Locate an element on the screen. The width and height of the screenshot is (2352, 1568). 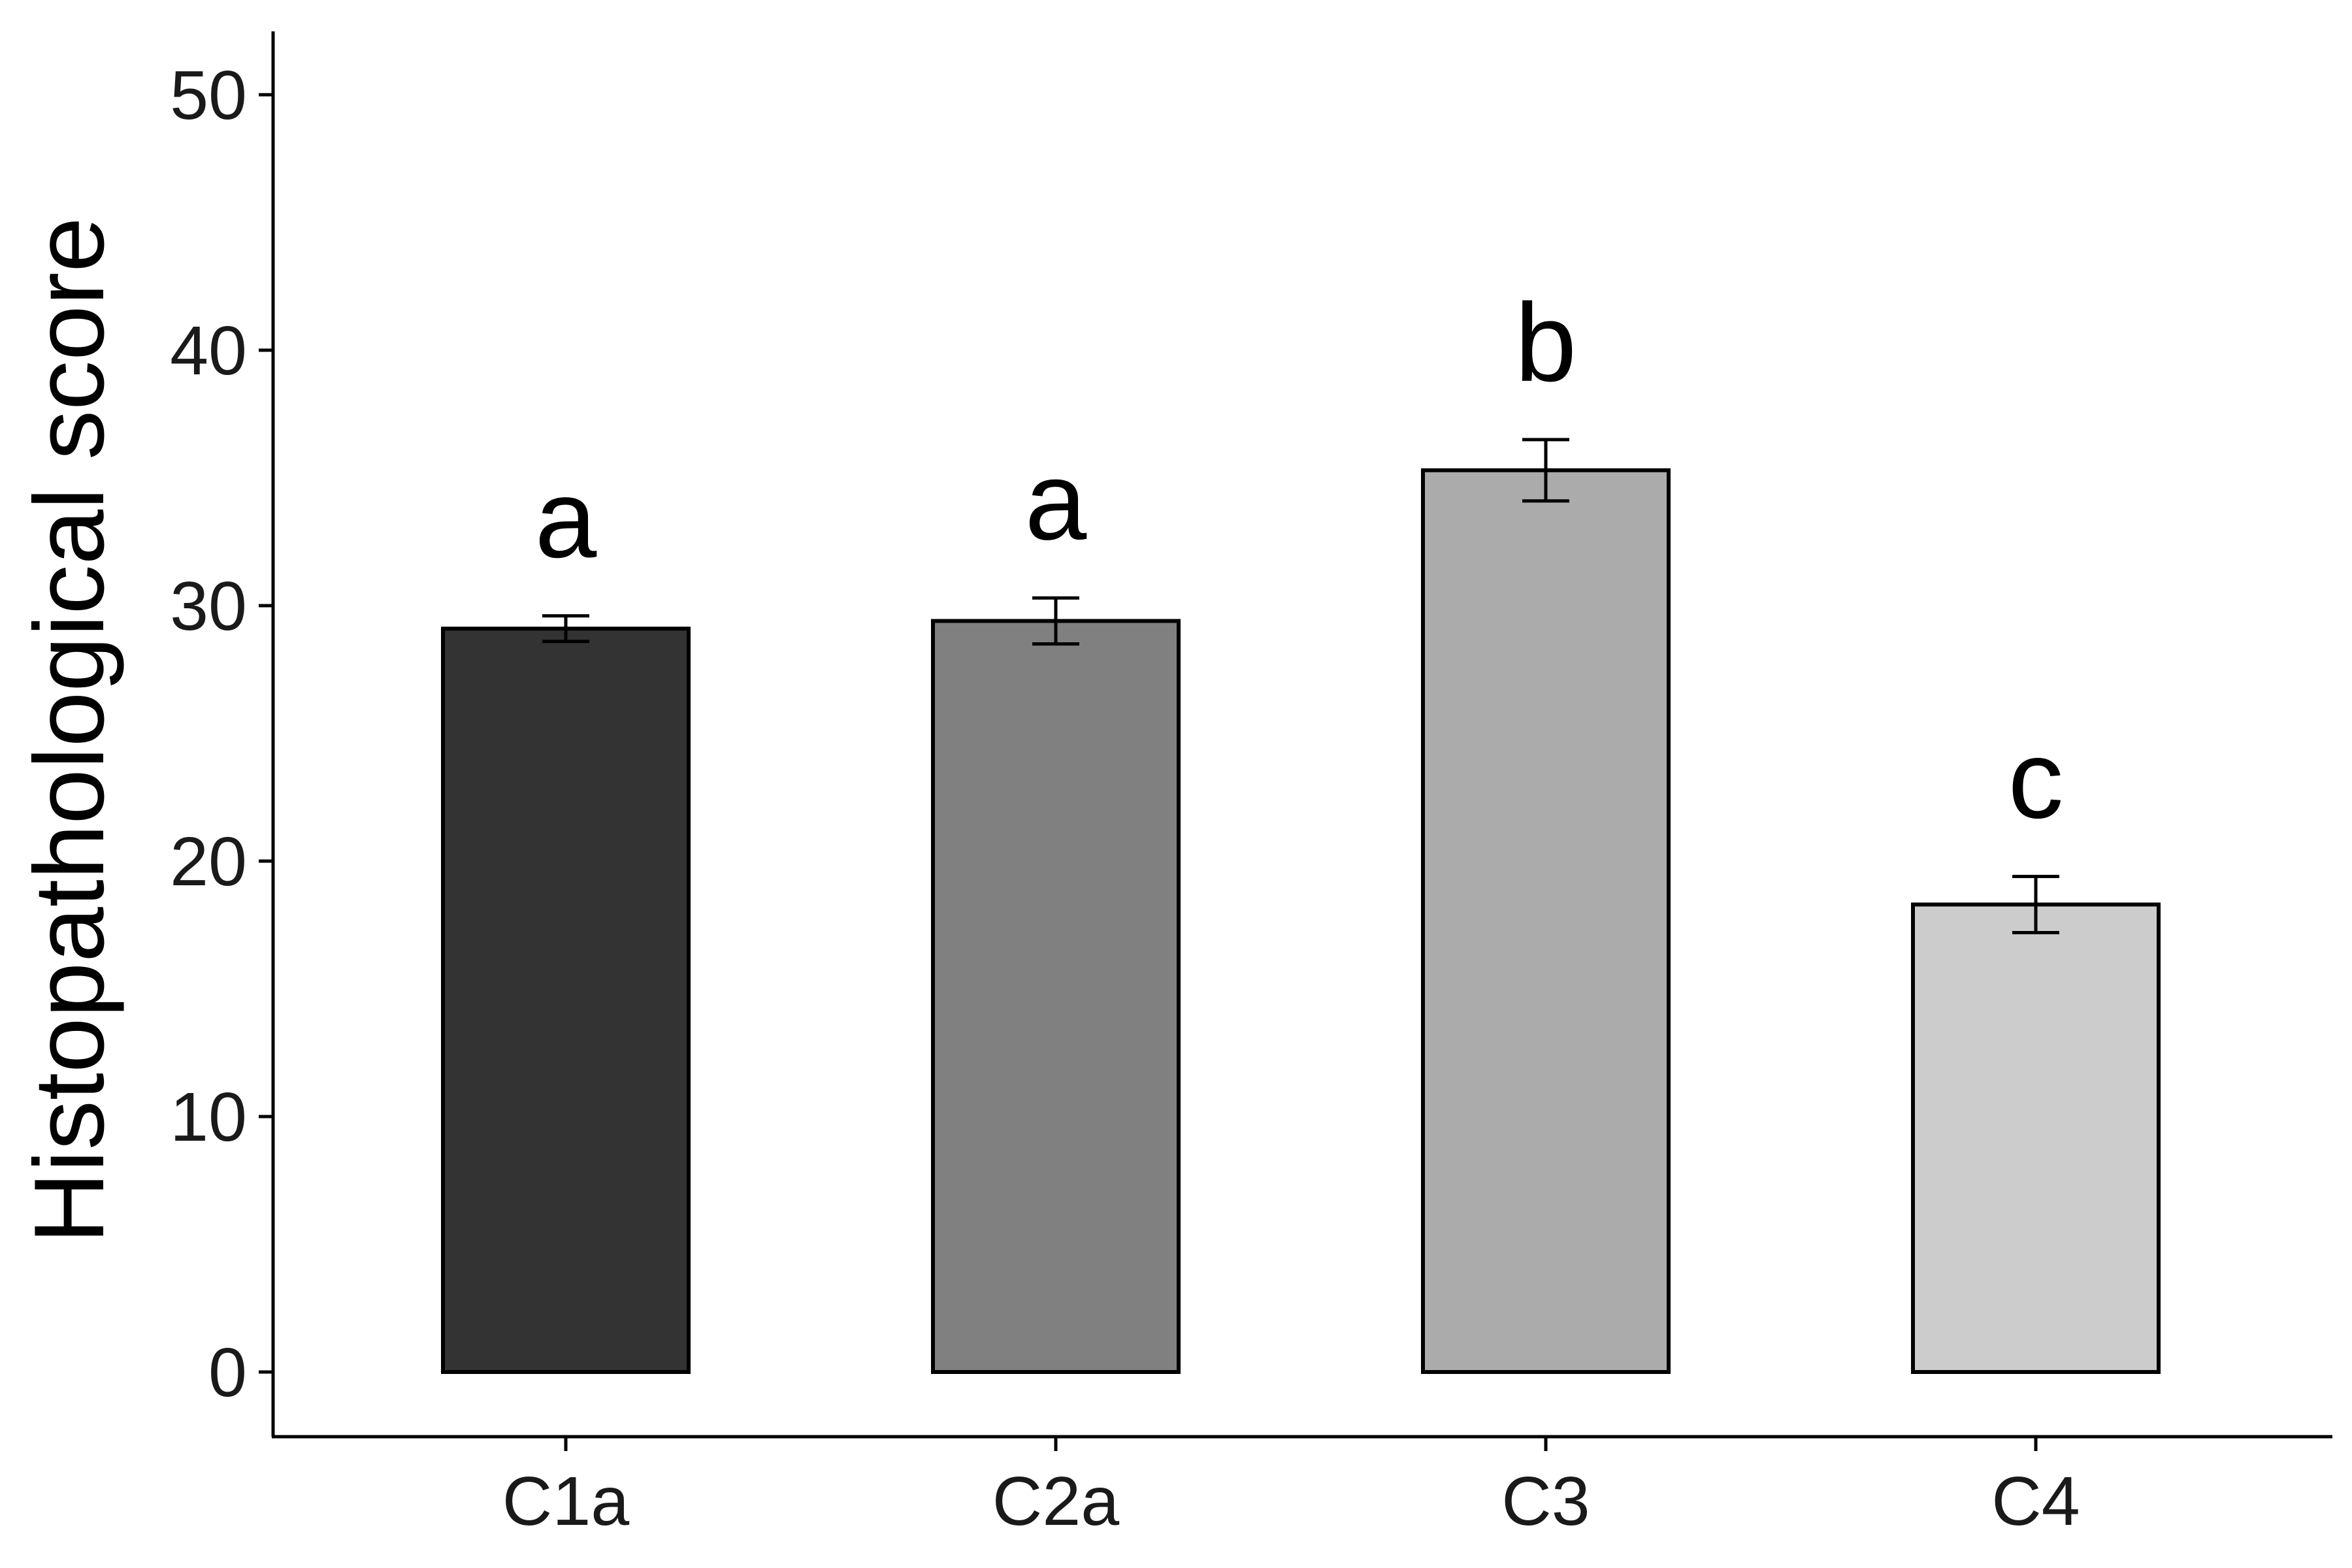
x-tick-label: C2a is located at coordinates (1056, 1501).